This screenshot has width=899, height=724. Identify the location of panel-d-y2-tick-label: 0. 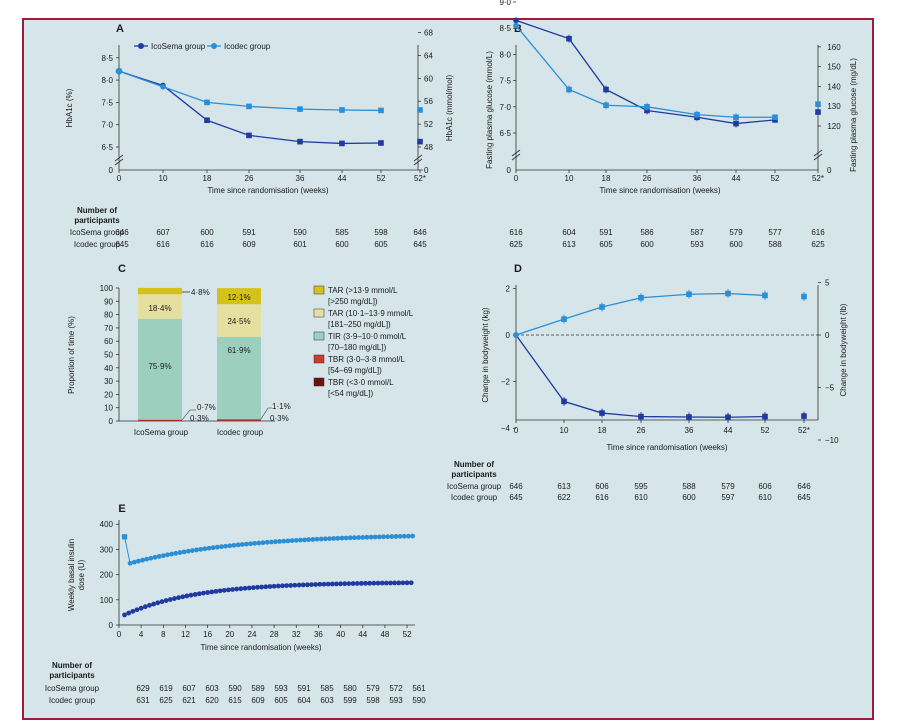
(827, 335).